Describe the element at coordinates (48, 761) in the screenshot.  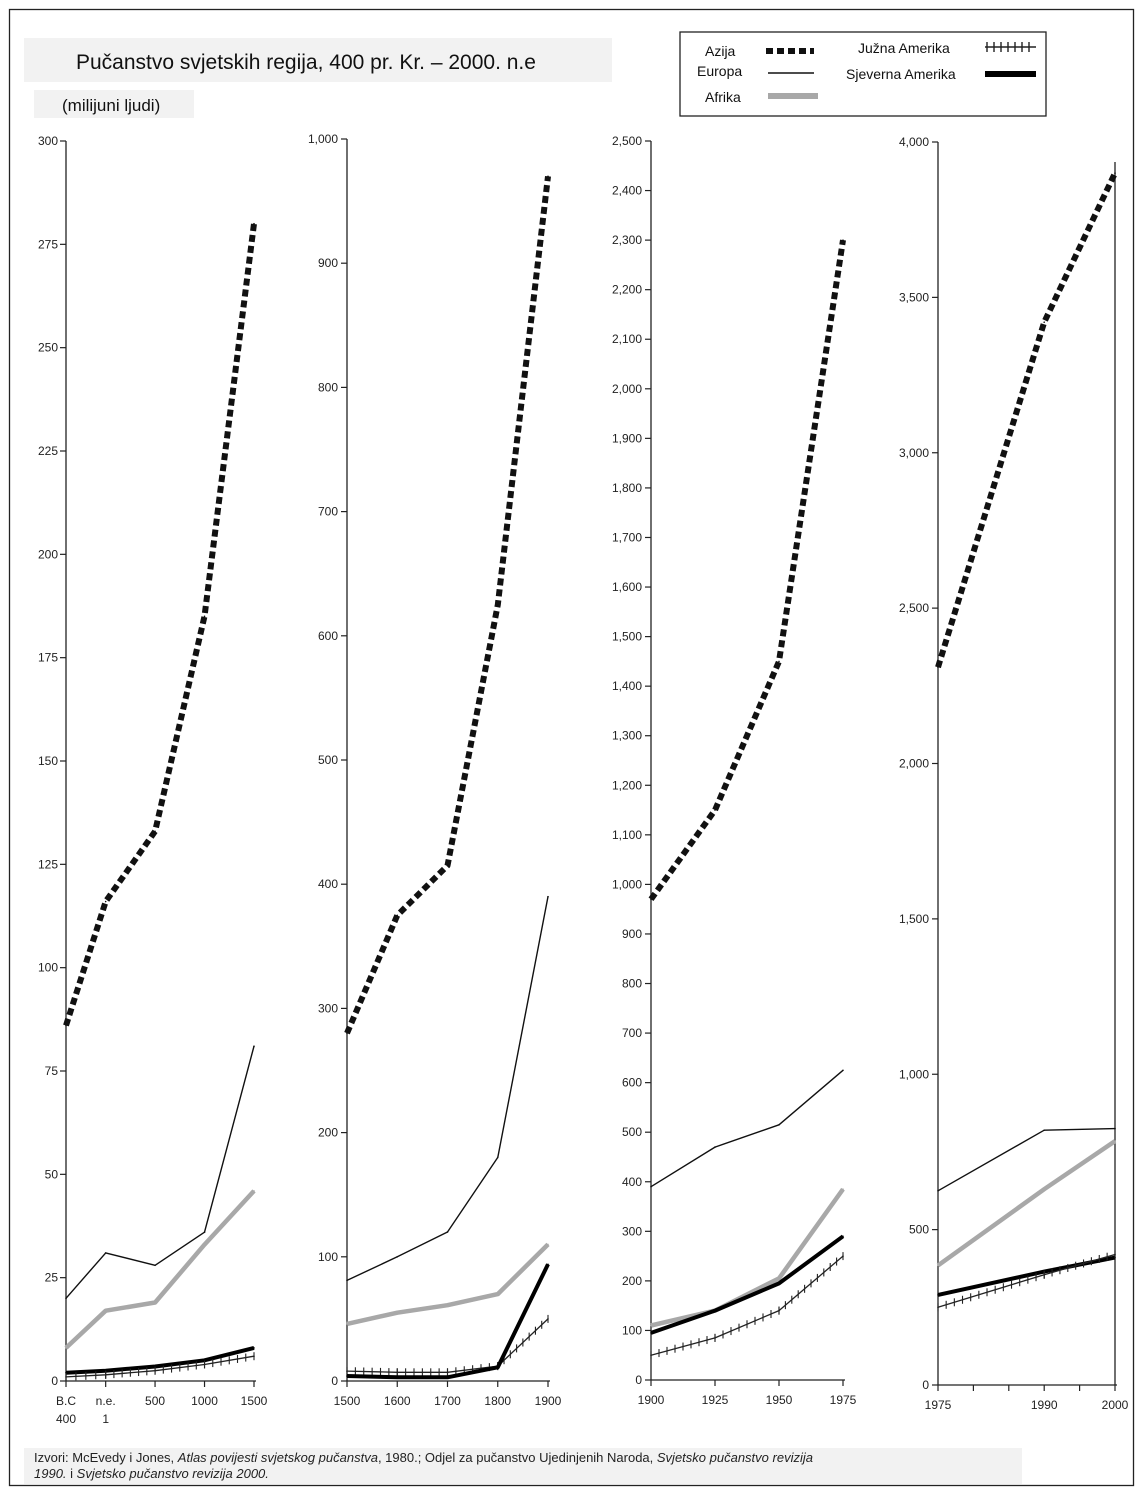
I see `y-tick-label: 150` at that location.